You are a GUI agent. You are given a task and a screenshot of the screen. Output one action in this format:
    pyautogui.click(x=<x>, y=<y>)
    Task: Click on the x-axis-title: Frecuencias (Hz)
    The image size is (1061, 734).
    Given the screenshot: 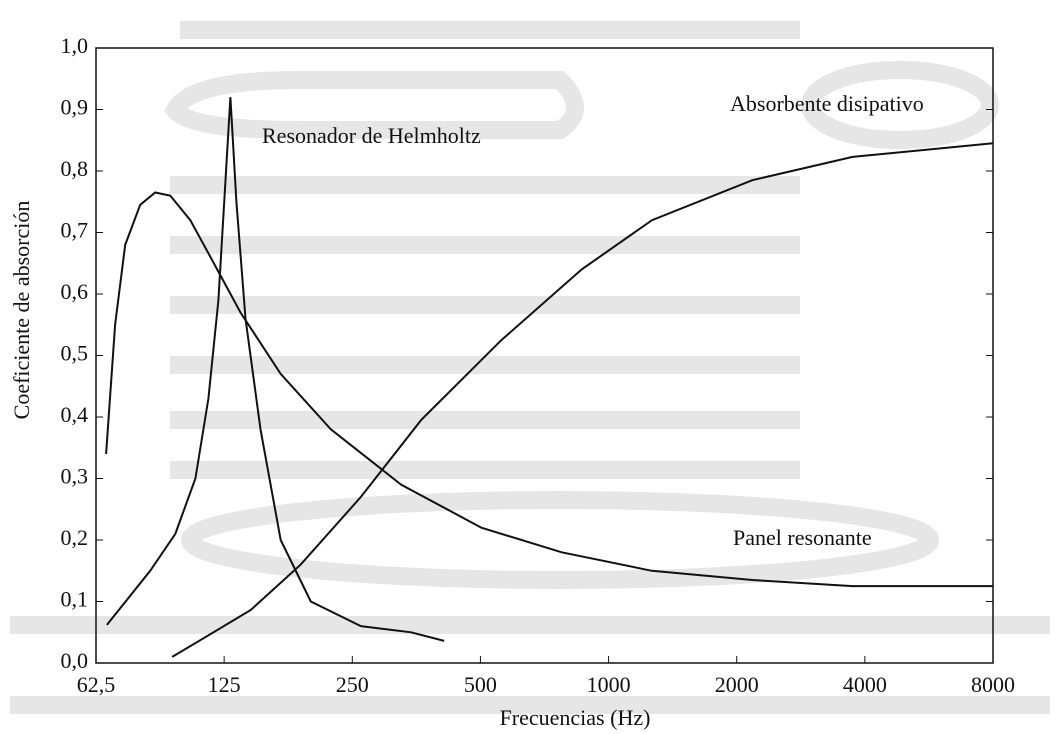 What is the action you would take?
    pyautogui.click(x=575, y=717)
    